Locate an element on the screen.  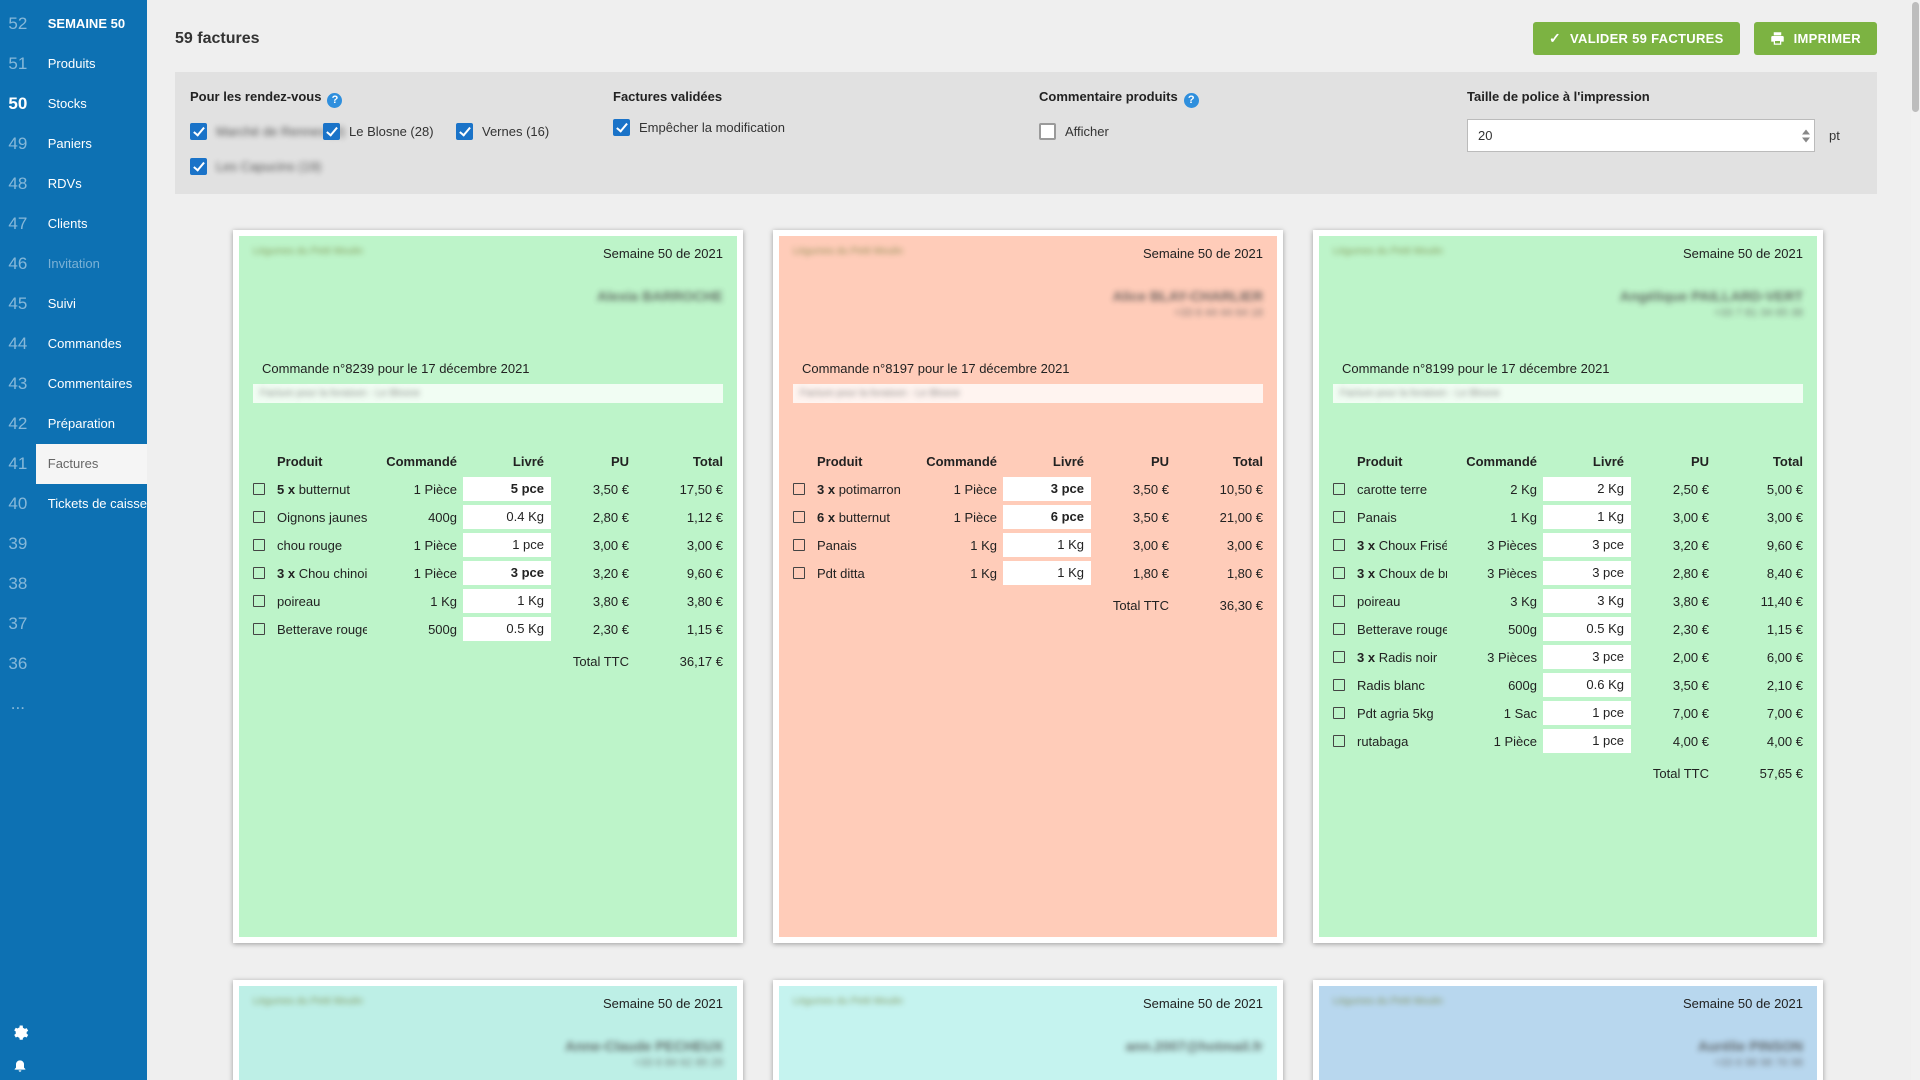
sidebar-week-52: 52 is located at coordinates (18, 23).